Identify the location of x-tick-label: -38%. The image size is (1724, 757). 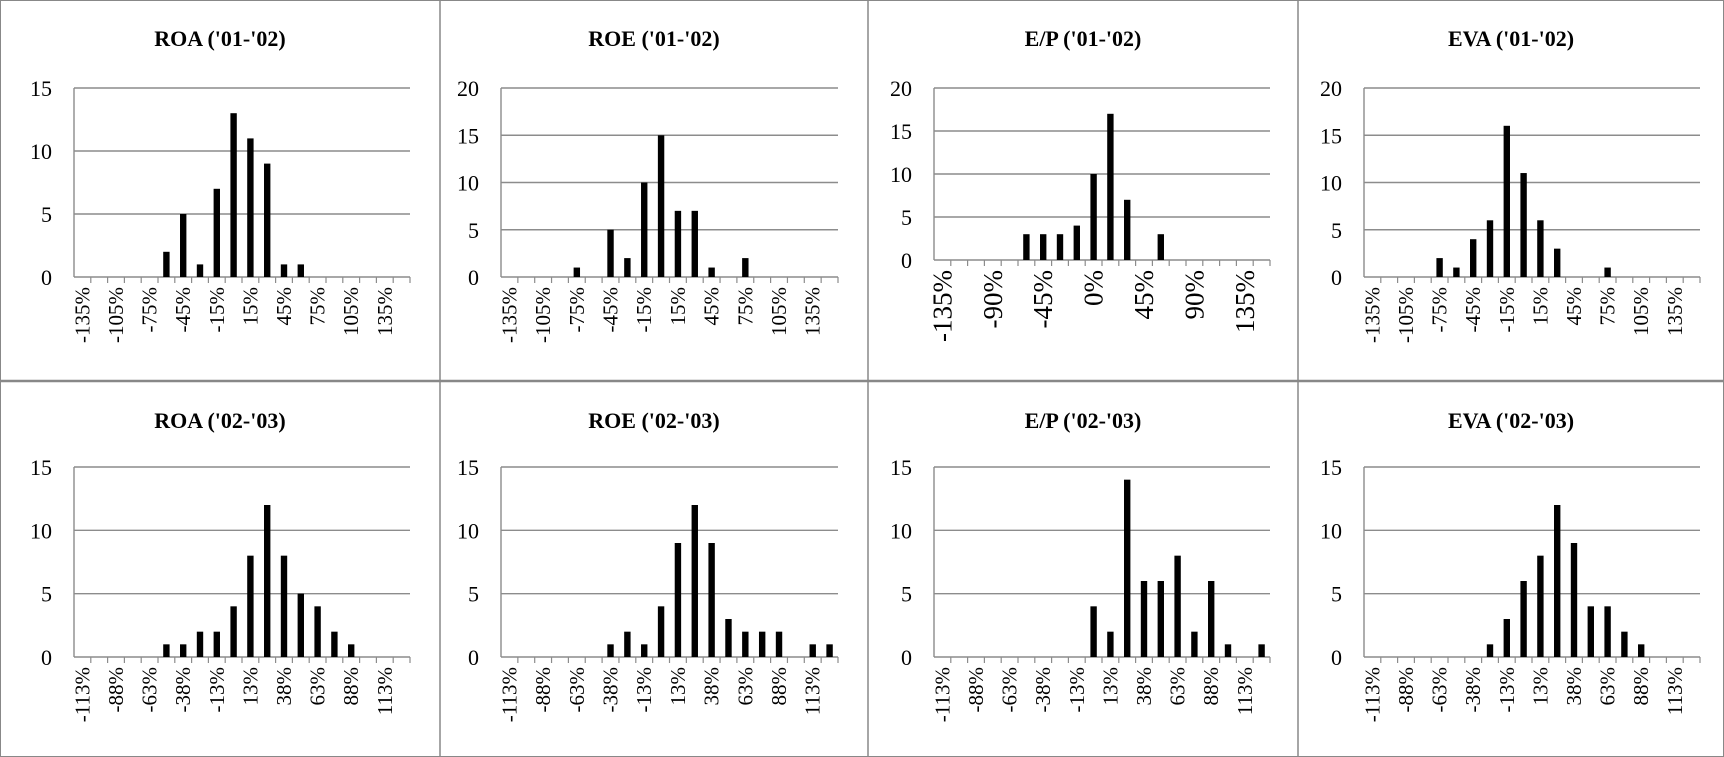
(183, 690).